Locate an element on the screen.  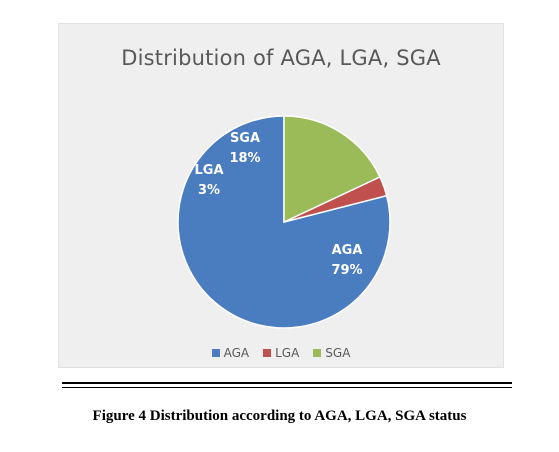
legend-label-sga: SGA is located at coordinates (338, 353).